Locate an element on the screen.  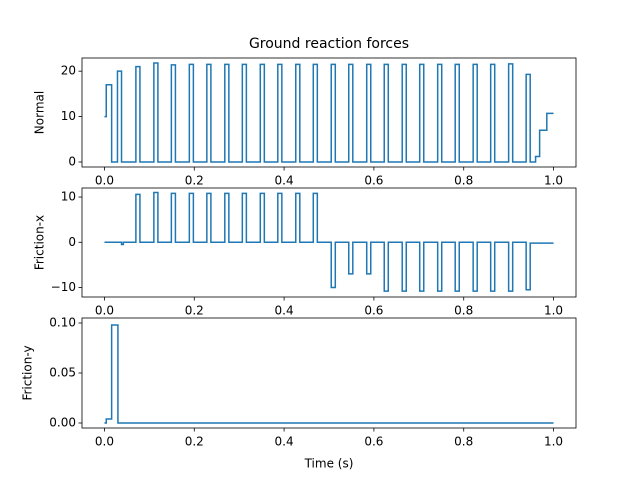
x-axis-label: Time (s) is located at coordinates (329, 464).